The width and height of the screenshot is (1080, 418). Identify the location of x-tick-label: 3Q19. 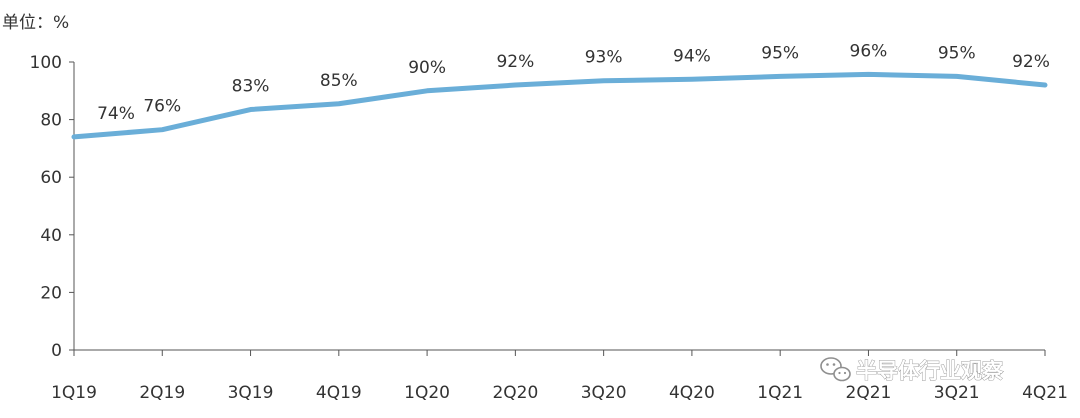
(251, 393).